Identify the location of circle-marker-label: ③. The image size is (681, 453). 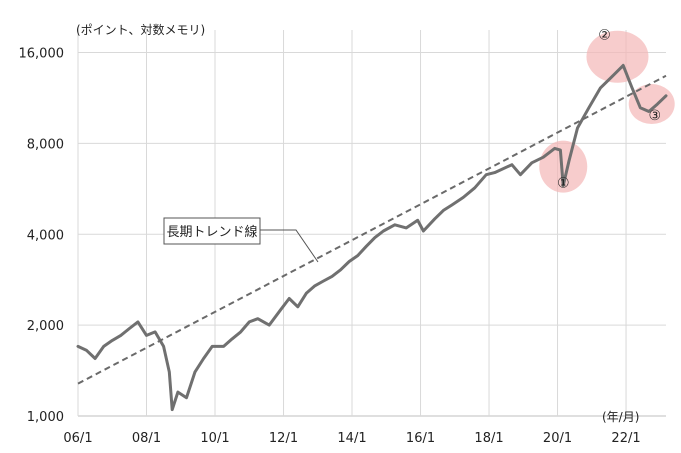
(654, 116).